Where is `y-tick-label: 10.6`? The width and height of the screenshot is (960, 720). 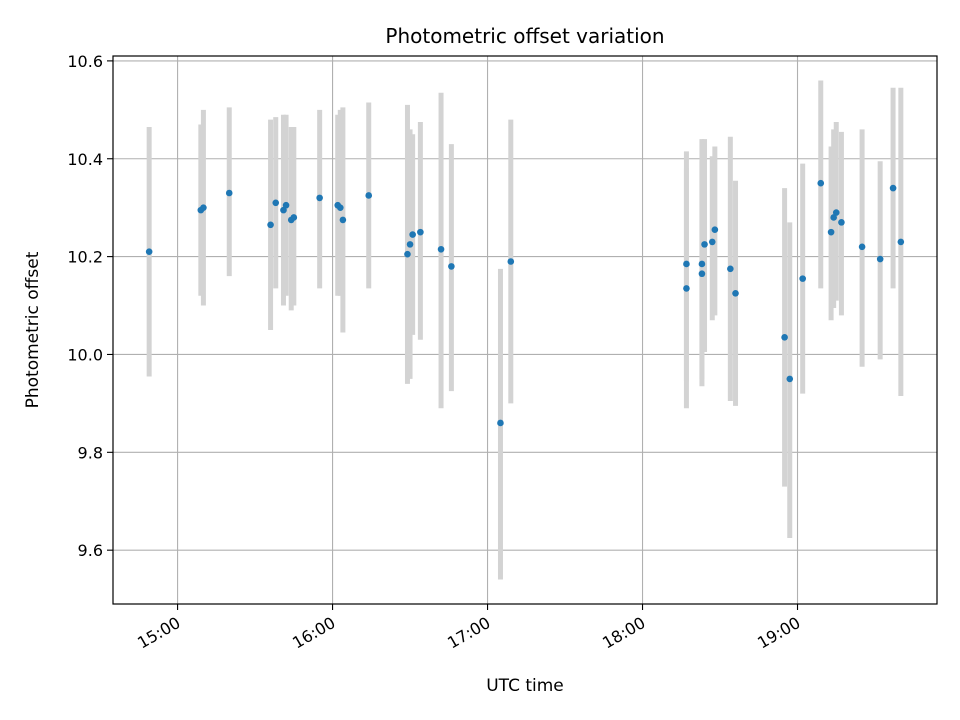 y-tick-label: 10.6 is located at coordinates (85, 61).